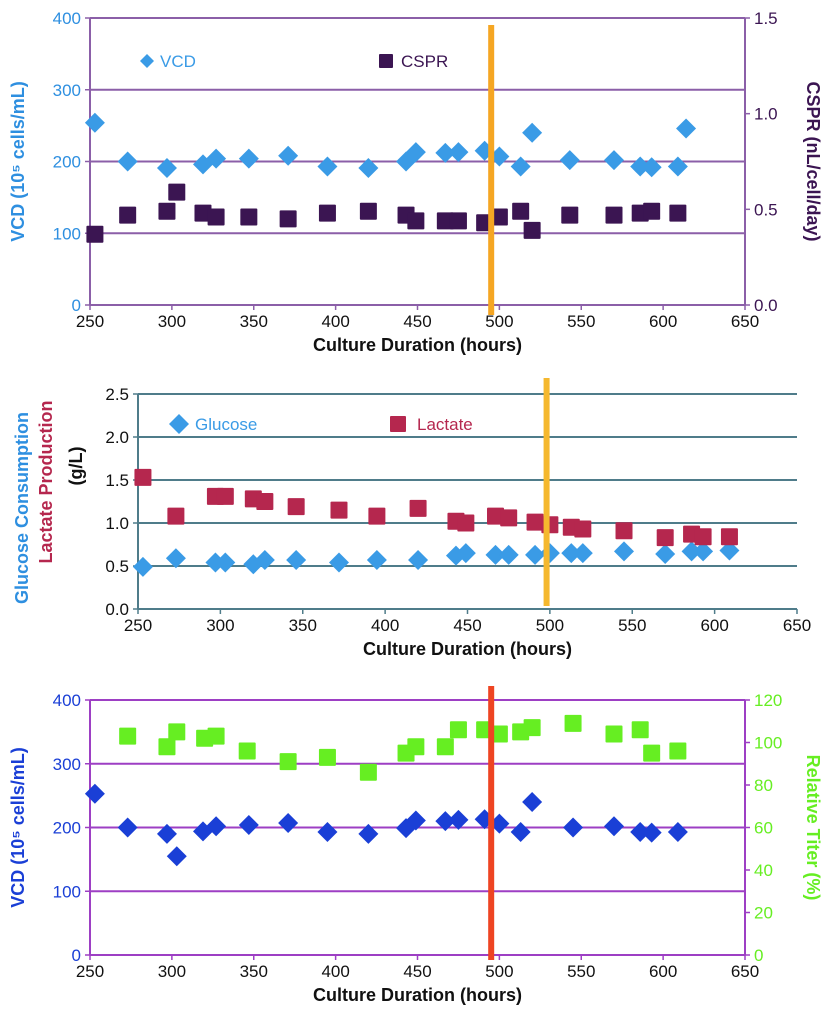 Image resolution: width=830 pixels, height=1024 pixels. I want to click on series-vcd, so click(390, 145).